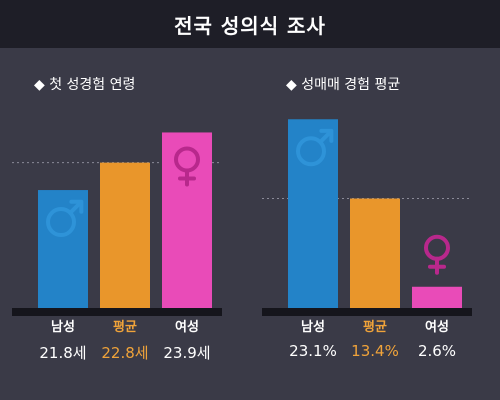 The height and width of the screenshot is (400, 500). Describe the element at coordinates (313, 351) in the screenshot. I see `value-label: 23.1%` at that location.